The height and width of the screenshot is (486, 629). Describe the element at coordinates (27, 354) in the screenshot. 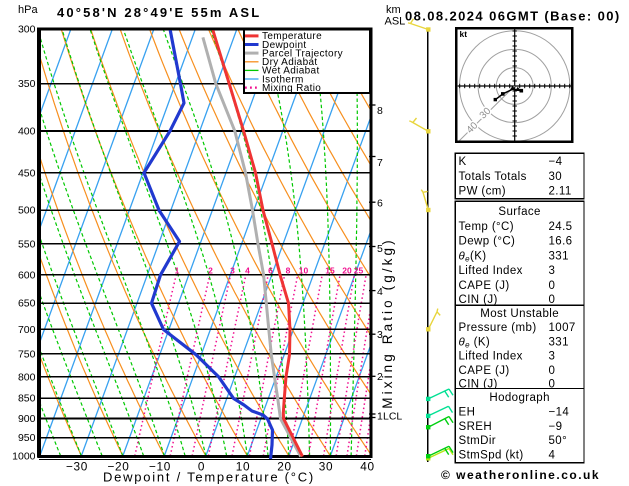

I see `svg-text: 750` at that location.